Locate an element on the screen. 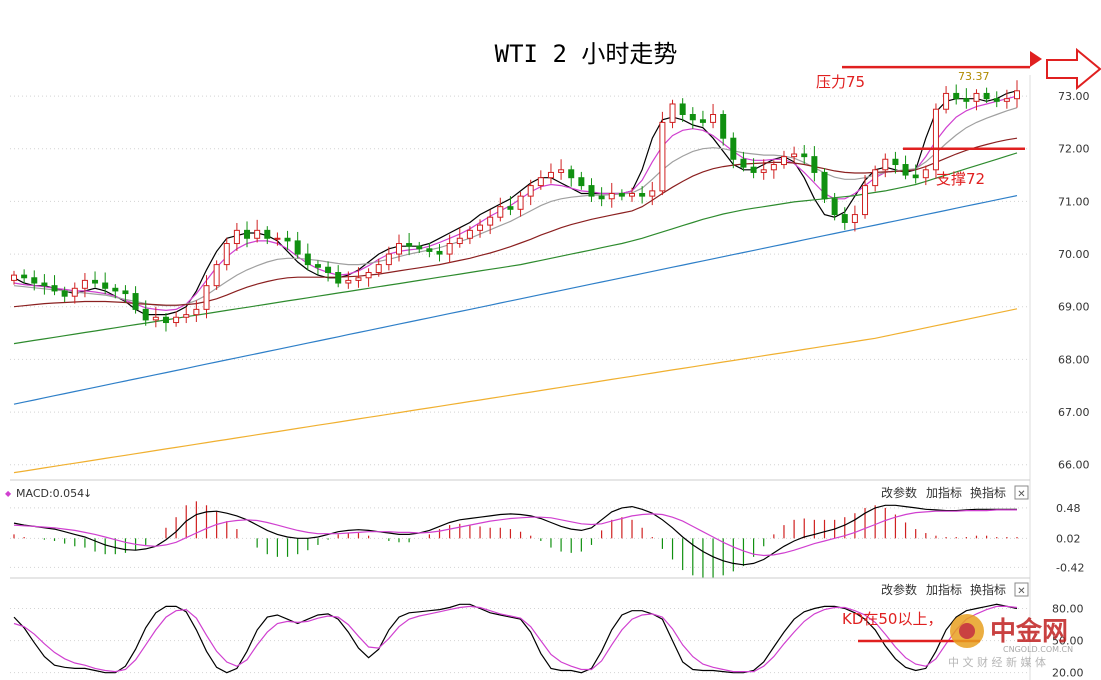  support-label: 支撑72 is located at coordinates (960, 179).